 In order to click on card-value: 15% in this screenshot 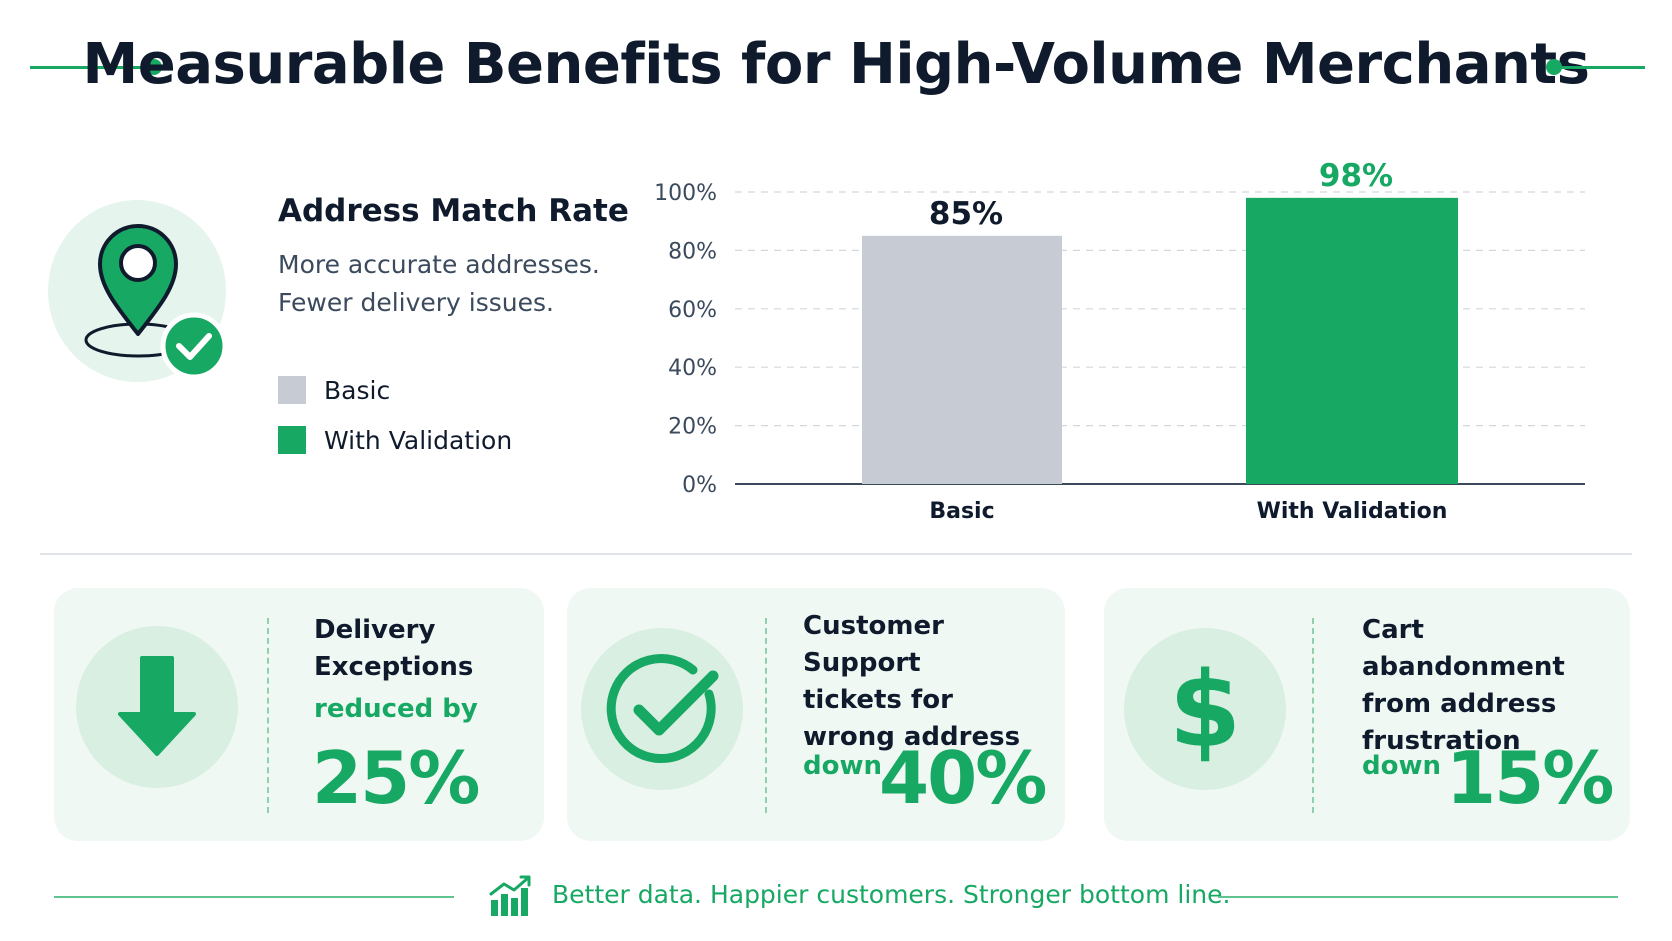, I will do `click(1530, 778)`.